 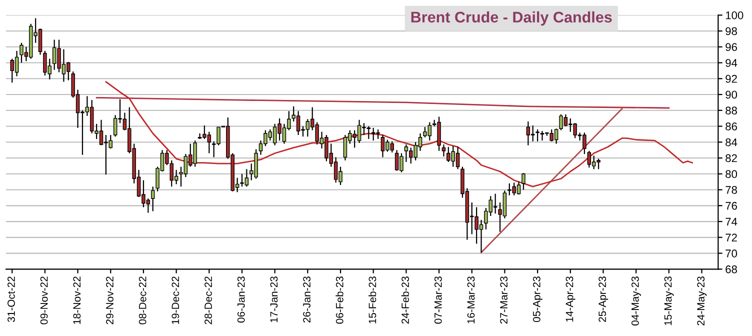 What do you see at coordinates (511, 18) in the screenshot?
I see `chart-title: Brent Crude - Daily Candles` at bounding box center [511, 18].